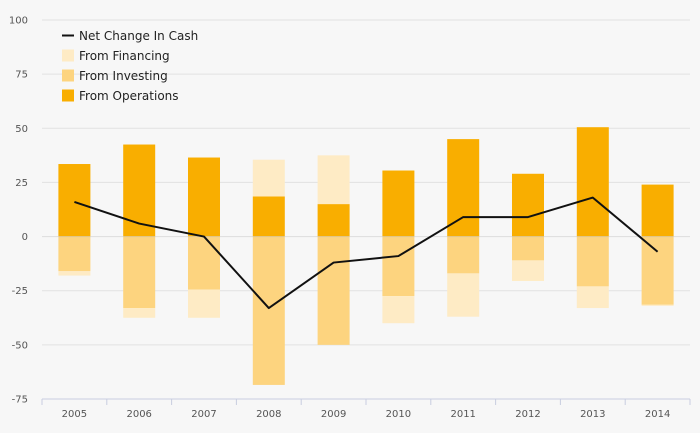 The image size is (700, 433). I want to click on bar-from-financing-2011, so click(463, 295).